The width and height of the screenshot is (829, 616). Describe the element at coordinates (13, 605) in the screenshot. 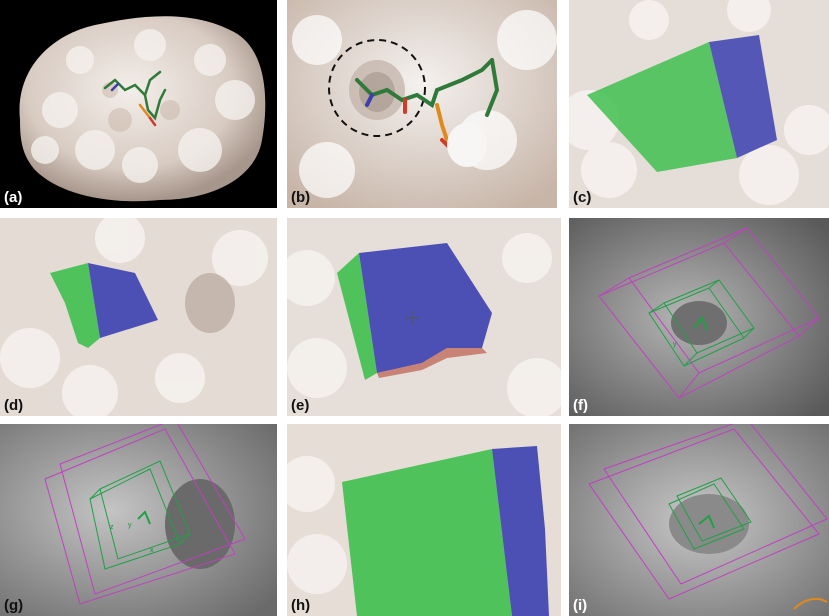

I see `panel-label: (g)` at that location.